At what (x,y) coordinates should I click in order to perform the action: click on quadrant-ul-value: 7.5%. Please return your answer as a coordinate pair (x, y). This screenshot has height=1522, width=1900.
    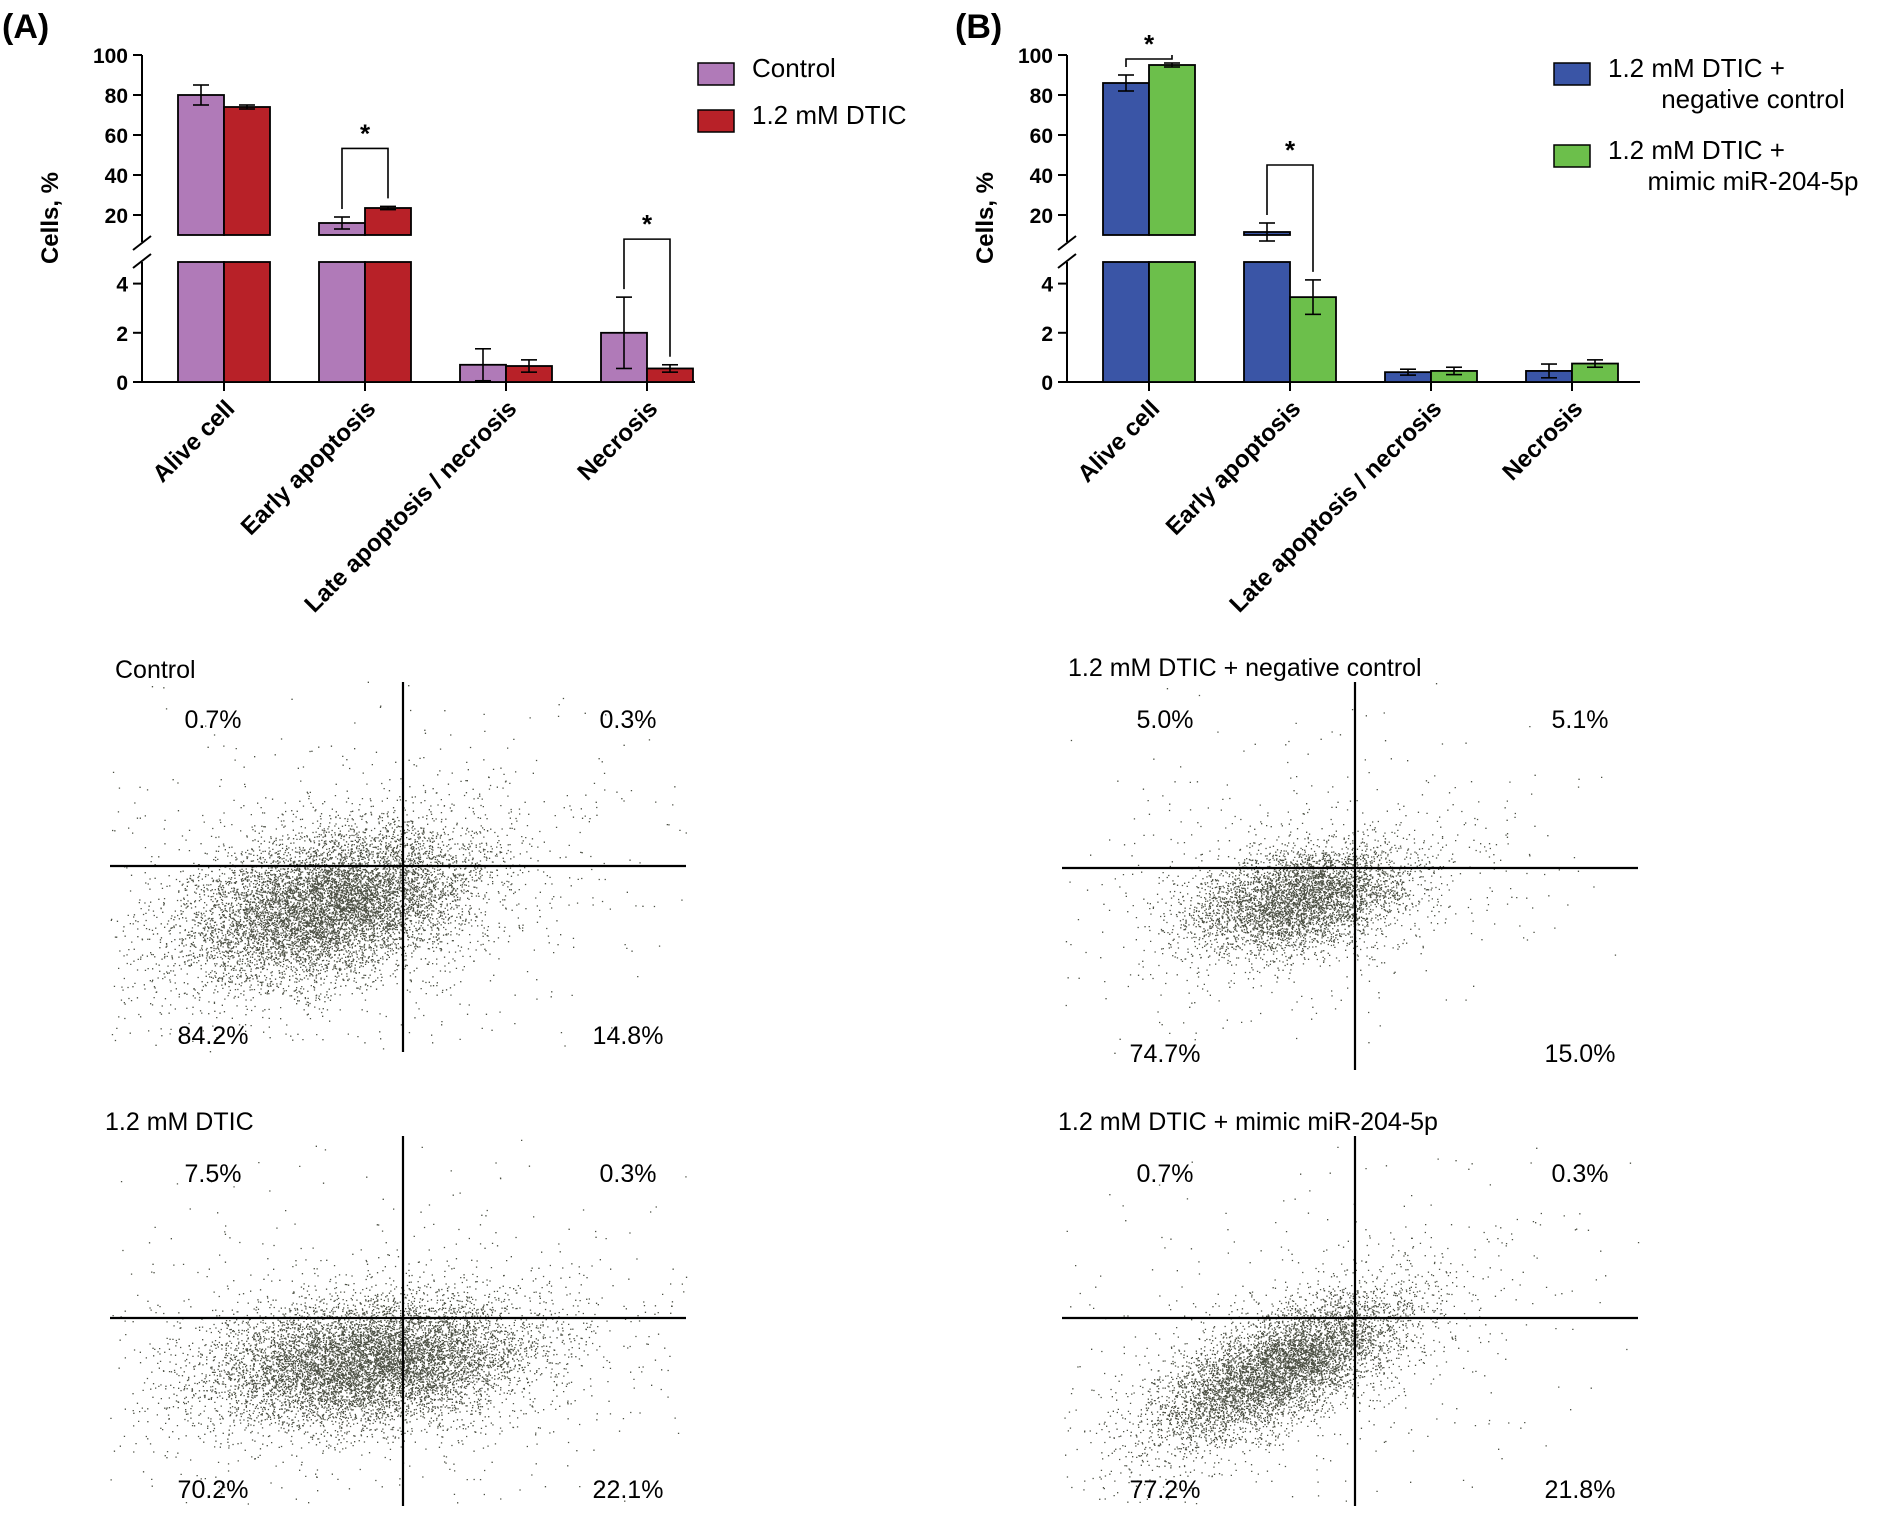
    Looking at the image, I should click on (213, 1174).